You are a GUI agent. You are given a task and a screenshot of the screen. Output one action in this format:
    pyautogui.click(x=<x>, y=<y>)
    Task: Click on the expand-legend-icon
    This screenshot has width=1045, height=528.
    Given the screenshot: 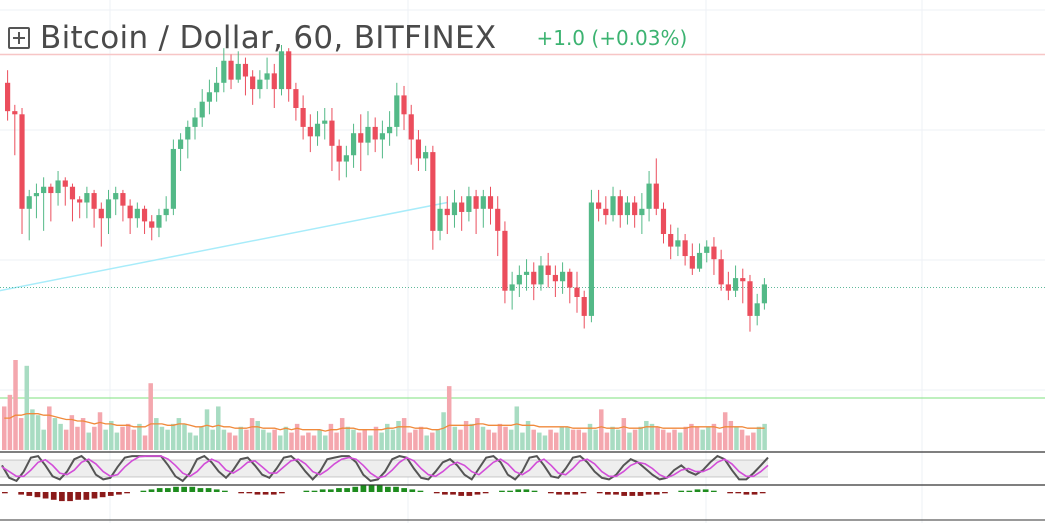 What is the action you would take?
    pyautogui.click(x=19, y=38)
    